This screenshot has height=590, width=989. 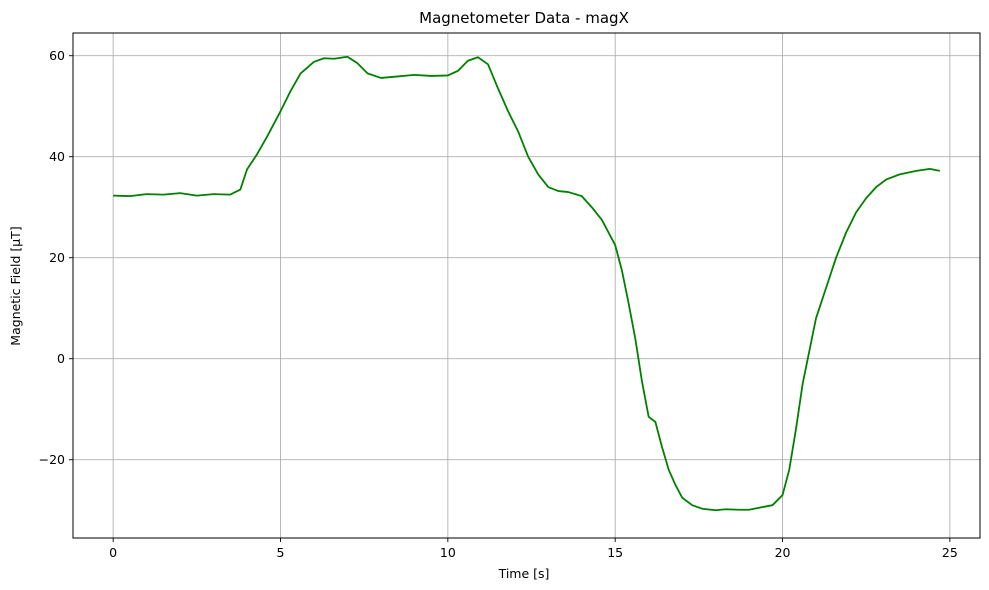 I want to click on y-tick-label: 20, so click(x=57, y=257).